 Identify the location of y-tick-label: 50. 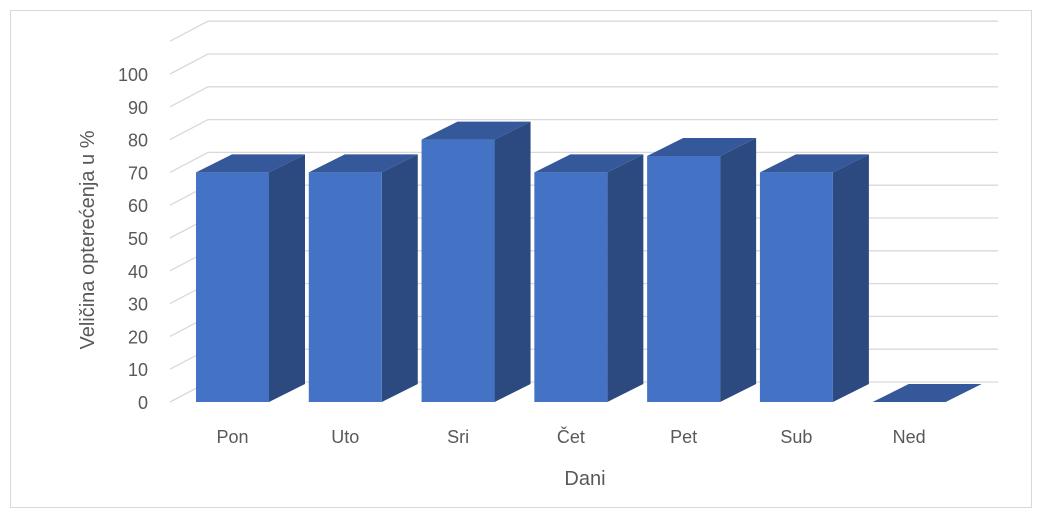
(138, 239).